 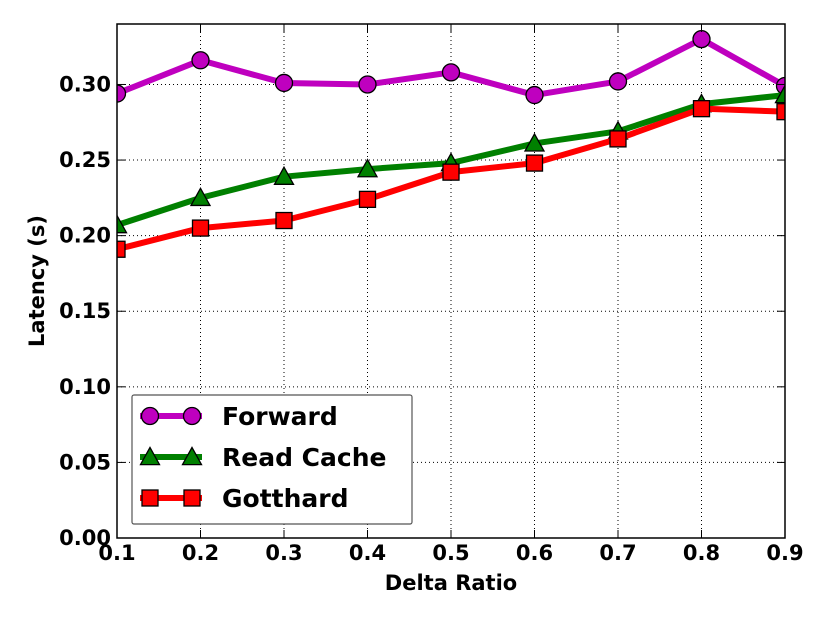 What do you see at coordinates (85, 538) in the screenshot?
I see `y-tick-label: 0.00` at bounding box center [85, 538].